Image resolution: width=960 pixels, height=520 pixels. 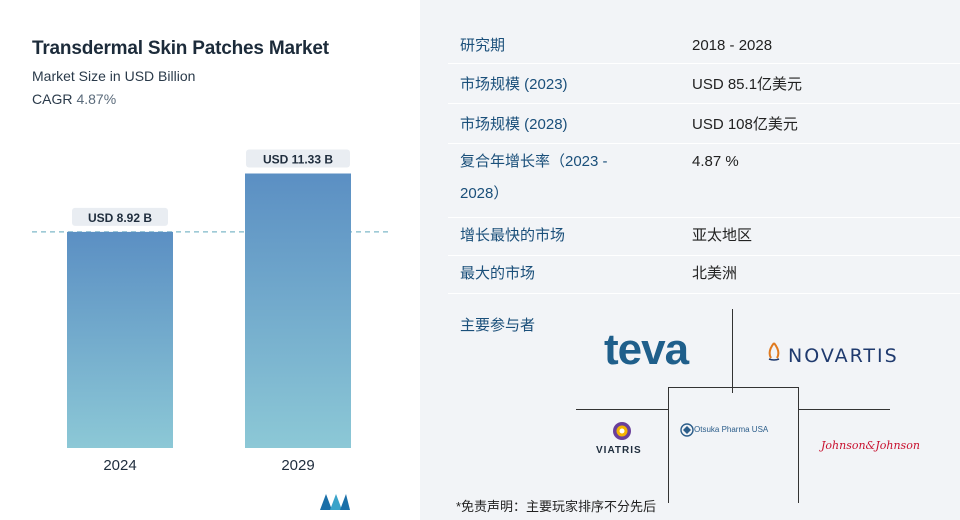 What do you see at coordinates (870, 445) in the screenshot?
I see `johnson-johnson-logo: Johnson&Johnson` at bounding box center [870, 445].